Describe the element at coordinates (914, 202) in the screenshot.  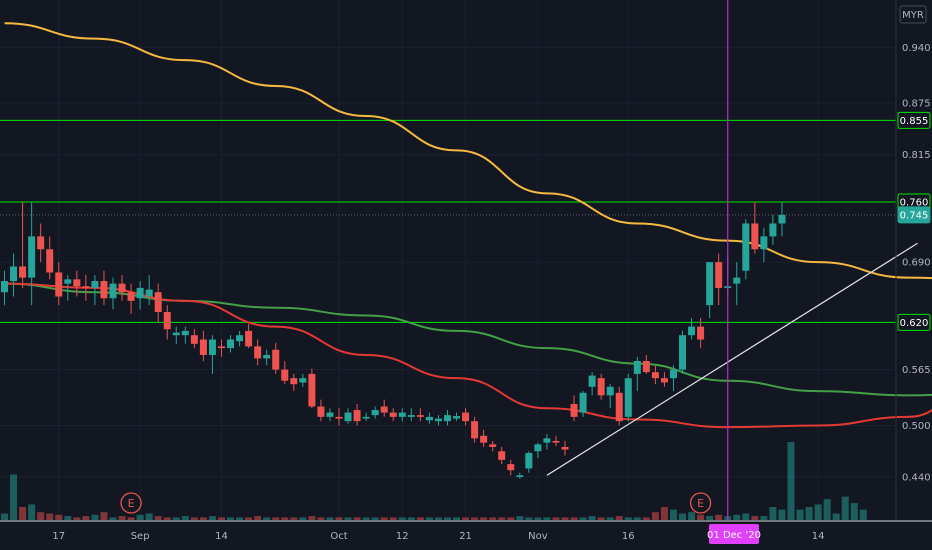
I see `price-tag-label: 0.760` at that location.